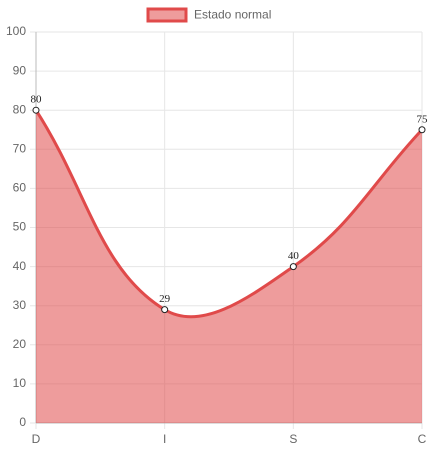  What do you see at coordinates (164, 439) in the screenshot?
I see `x-tick-label: I` at bounding box center [164, 439].